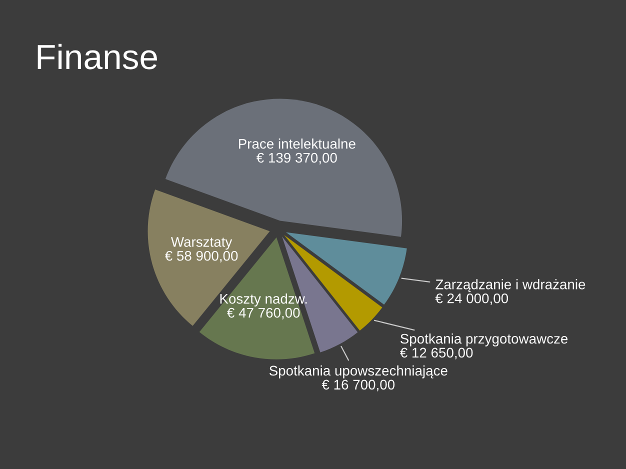 The image size is (626, 469). What do you see at coordinates (471, 299) in the screenshot?
I see `data-label: € 24 000,00` at bounding box center [471, 299].